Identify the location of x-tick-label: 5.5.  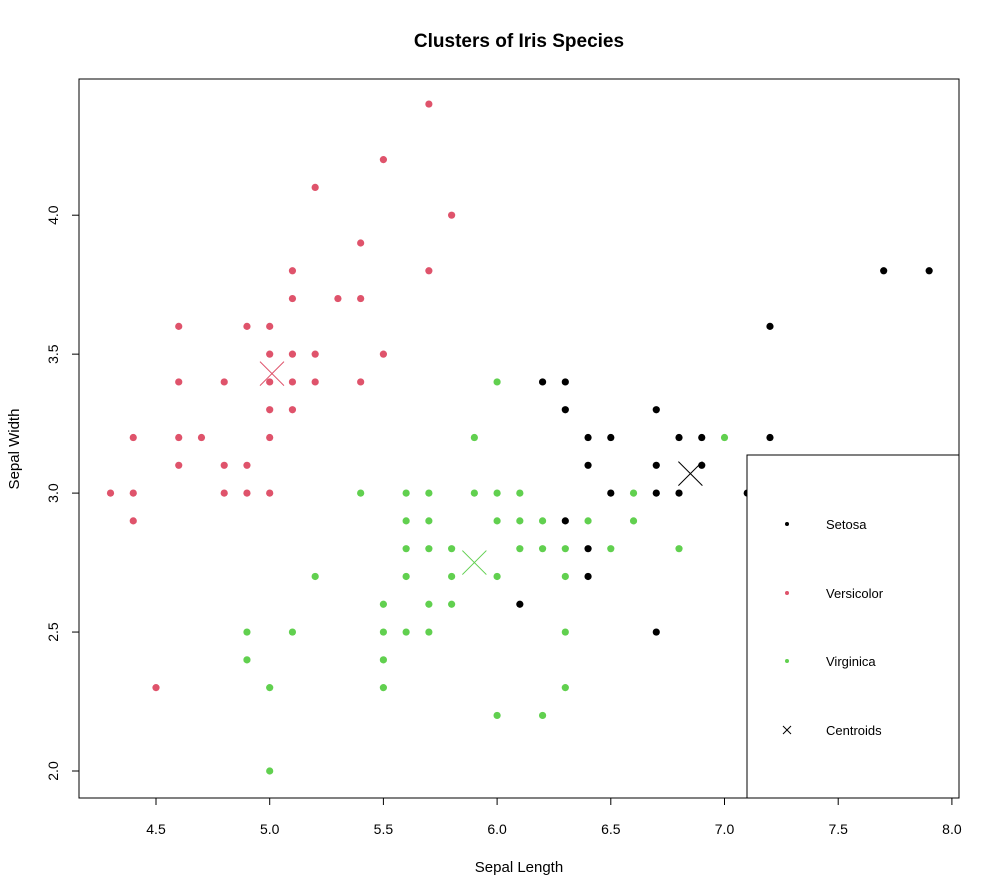
(384, 829).